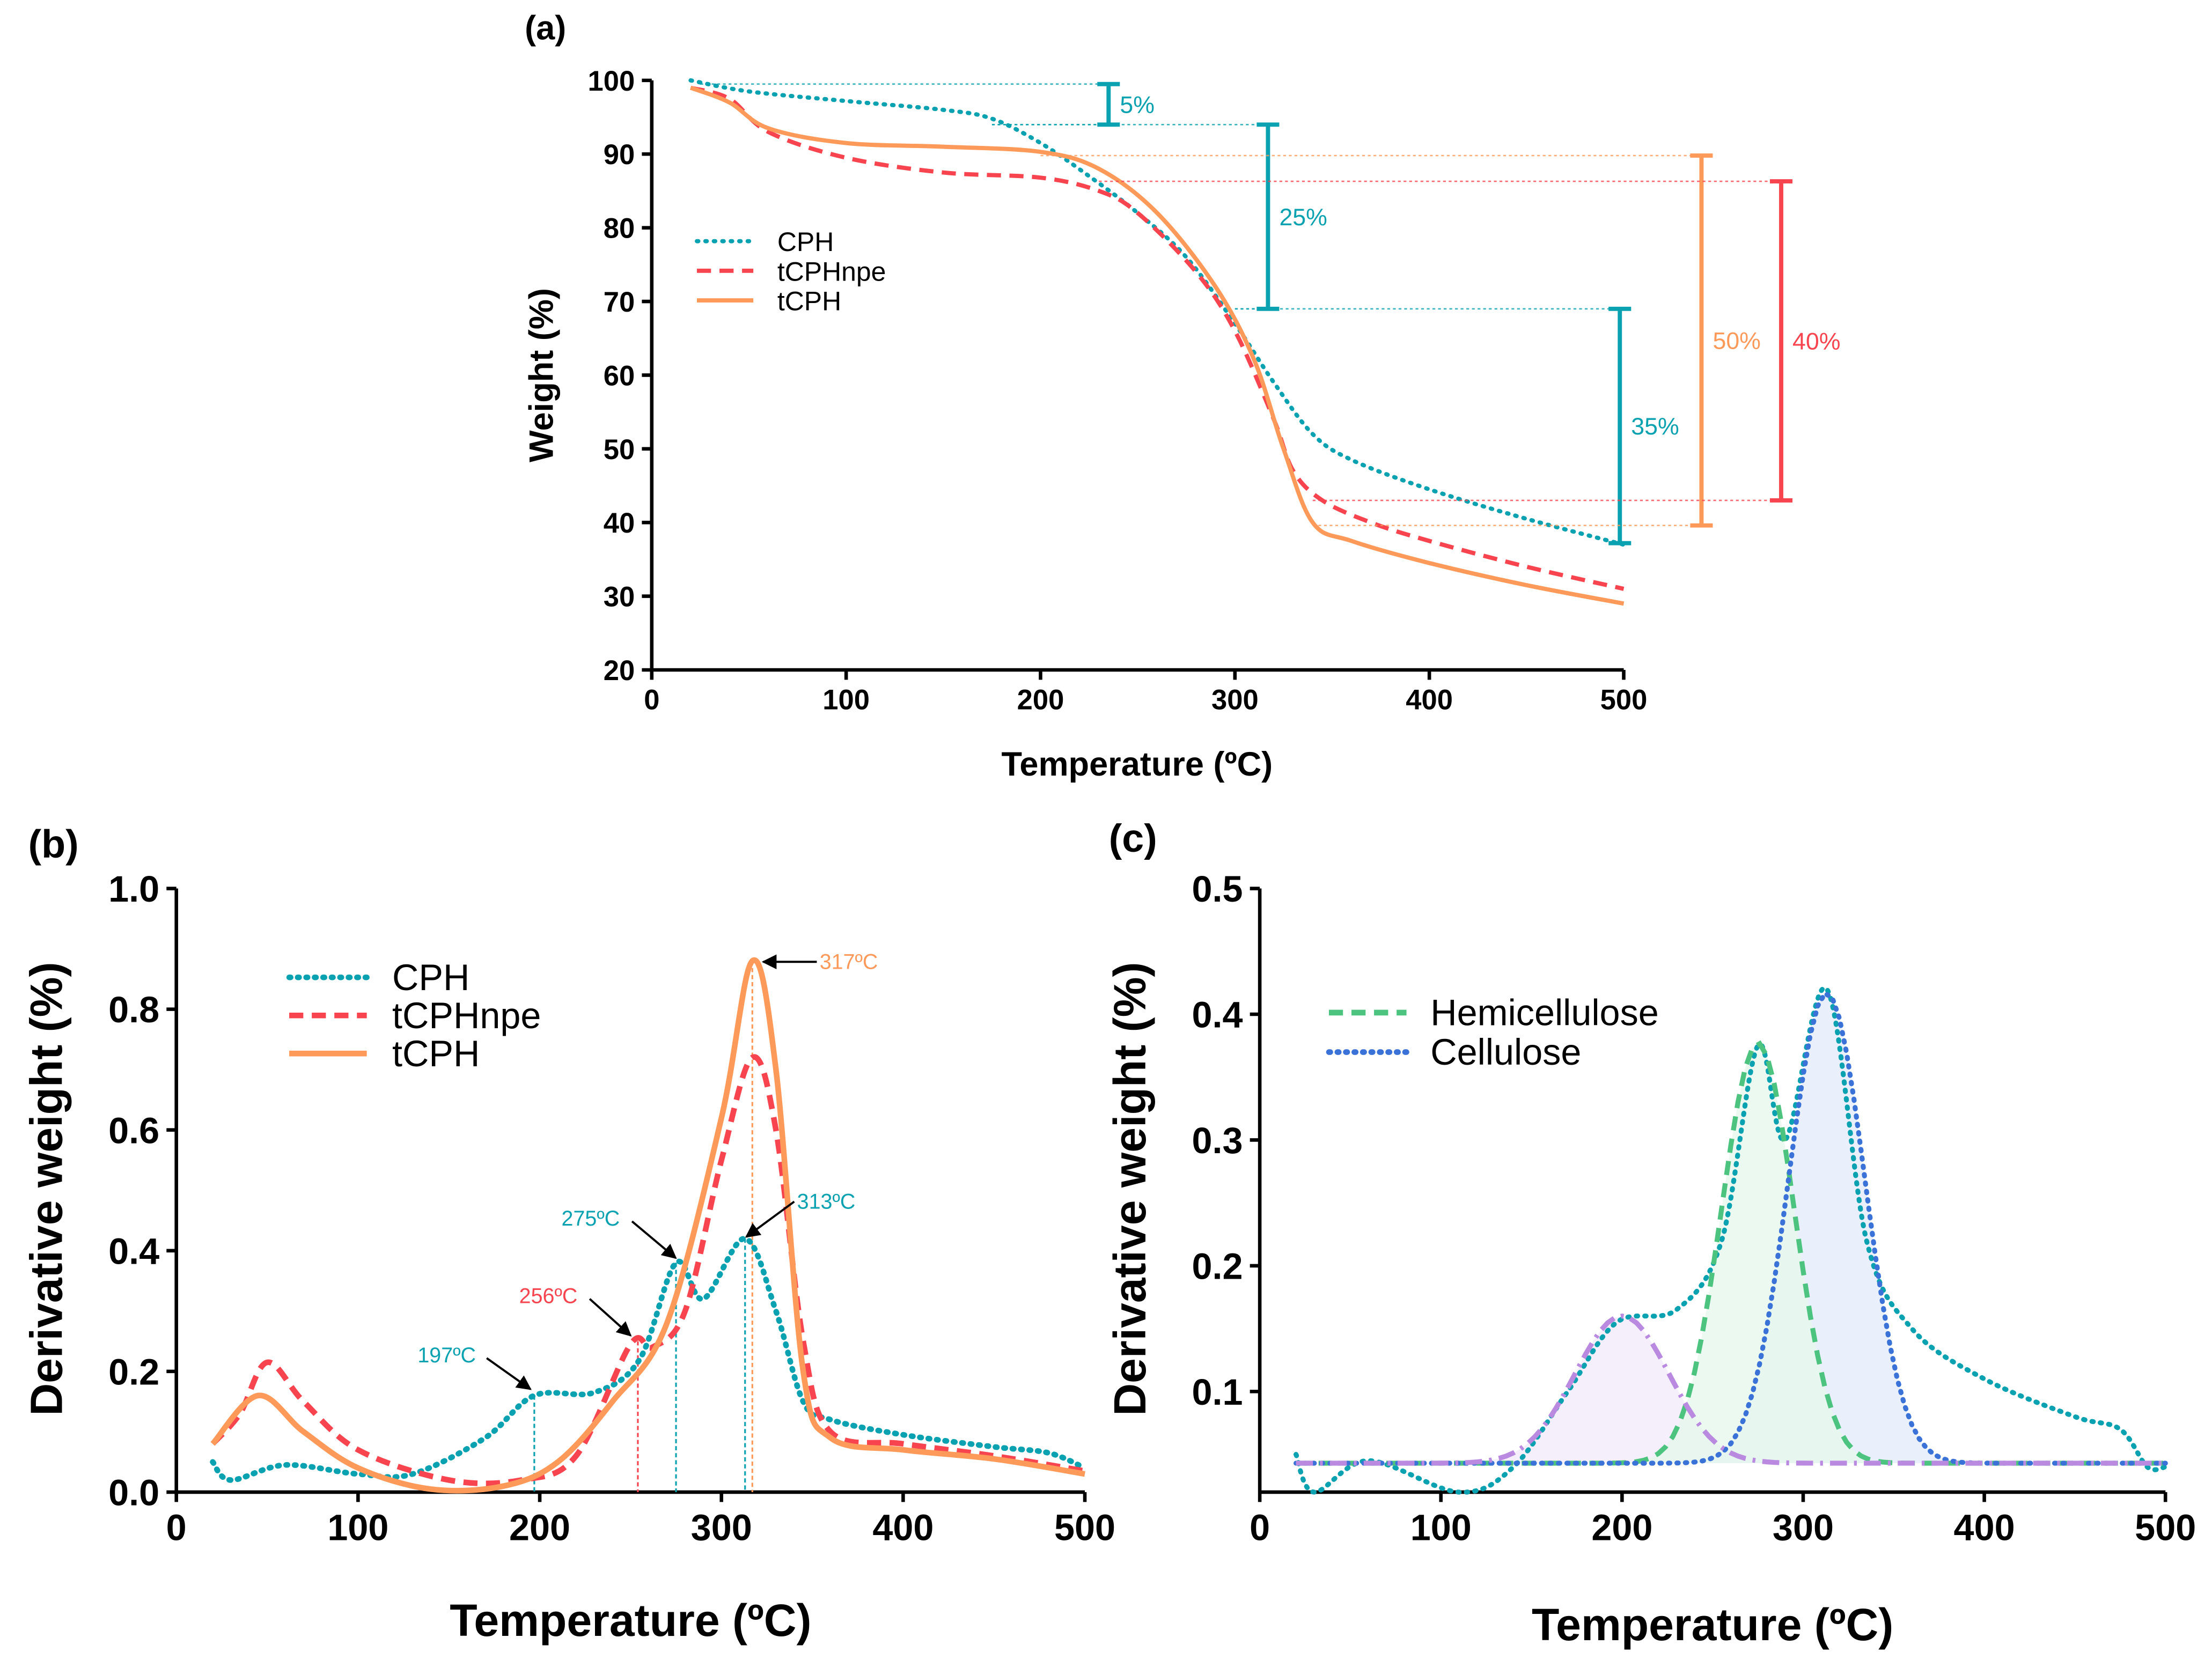 This screenshot has width=2212, height=1667. Describe the element at coordinates (133, 1010) in the screenshot. I see `y-tick-label: 0.8` at that location.